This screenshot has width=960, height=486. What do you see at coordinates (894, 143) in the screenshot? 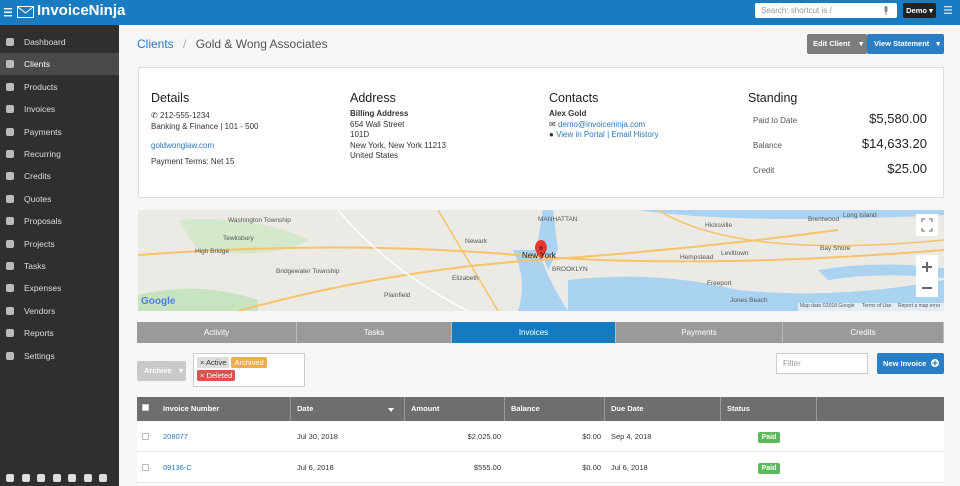
I see `standing-value: $14,633.20` at bounding box center [894, 143].